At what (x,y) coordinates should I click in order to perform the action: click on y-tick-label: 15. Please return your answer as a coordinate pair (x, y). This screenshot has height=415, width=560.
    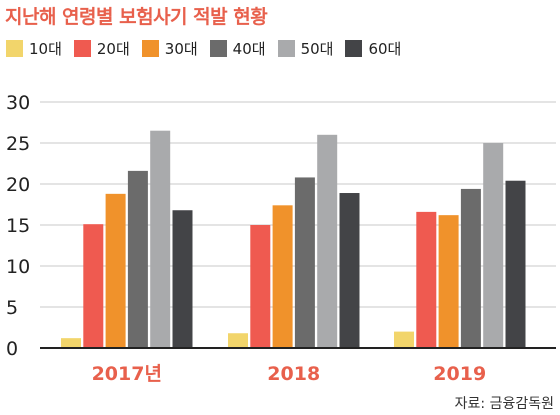
    Looking at the image, I should click on (18, 226).